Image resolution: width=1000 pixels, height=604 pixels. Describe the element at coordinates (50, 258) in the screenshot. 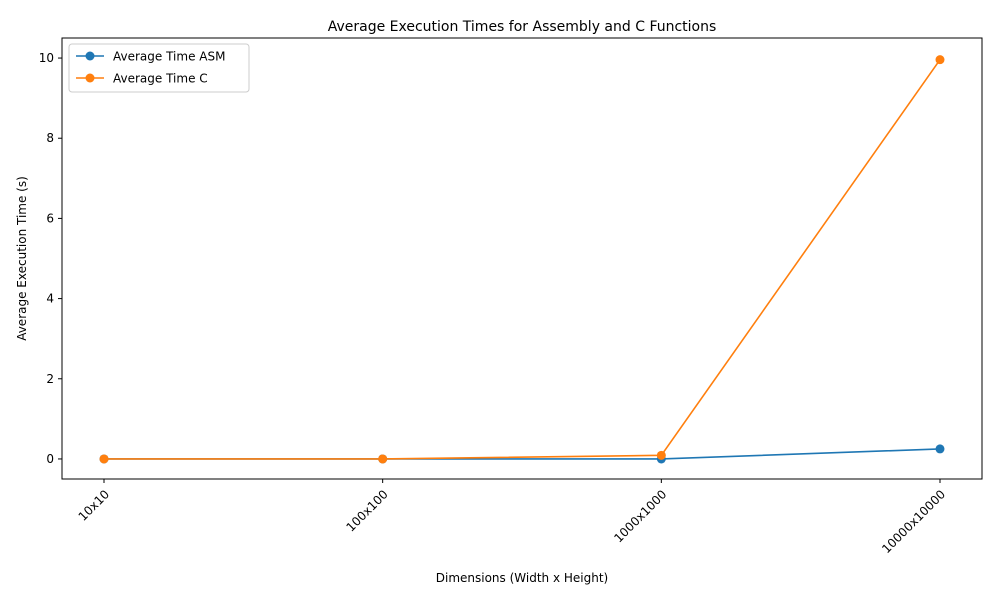

I see `y-axis: 0 2 4 6 8 10` at that location.